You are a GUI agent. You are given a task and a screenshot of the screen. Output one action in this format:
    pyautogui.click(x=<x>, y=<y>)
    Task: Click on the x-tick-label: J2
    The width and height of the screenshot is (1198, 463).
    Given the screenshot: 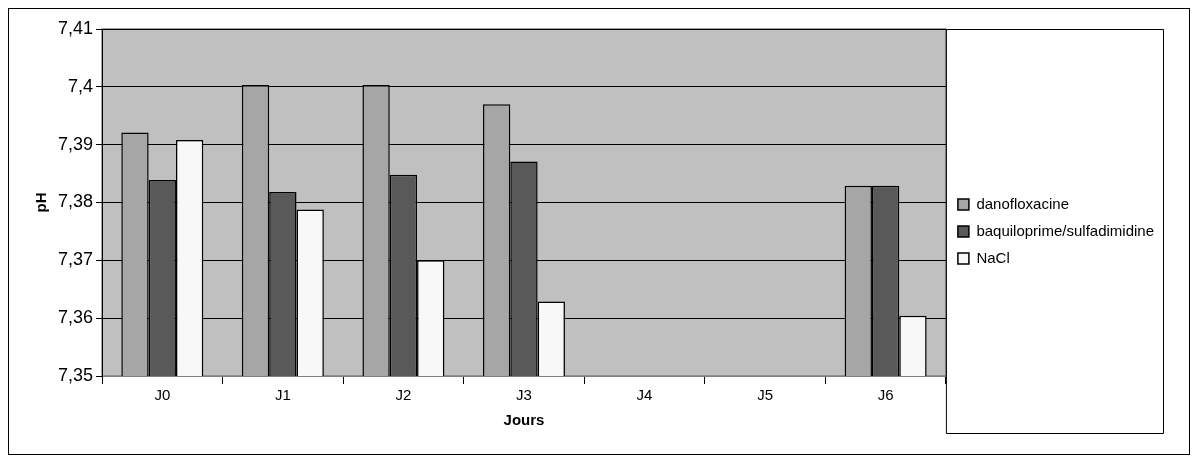 What is the action you would take?
    pyautogui.click(x=403, y=395)
    